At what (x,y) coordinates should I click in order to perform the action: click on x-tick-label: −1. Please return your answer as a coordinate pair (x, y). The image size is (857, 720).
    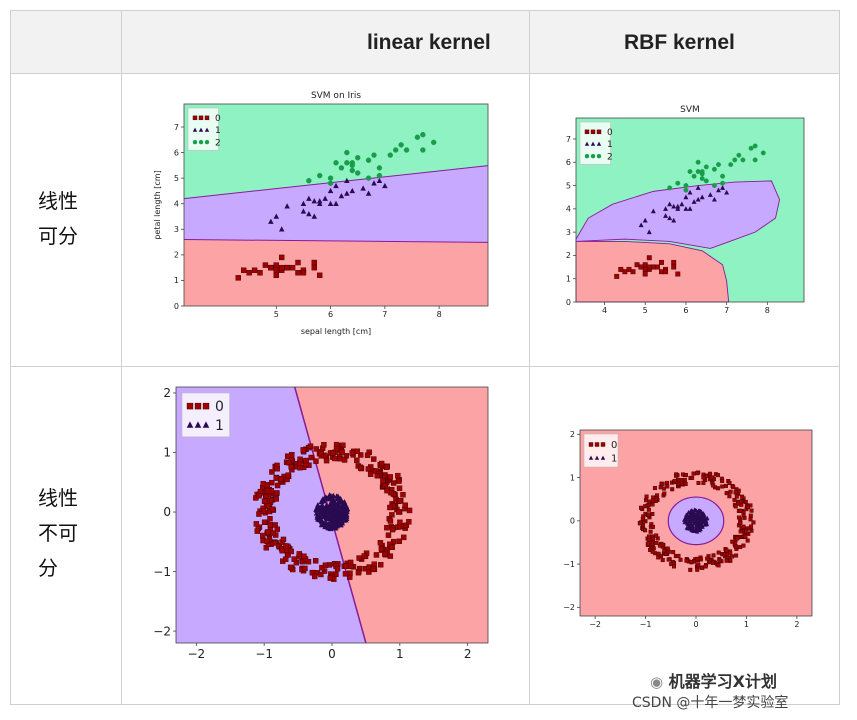
    Looking at the image, I should click on (264, 654).